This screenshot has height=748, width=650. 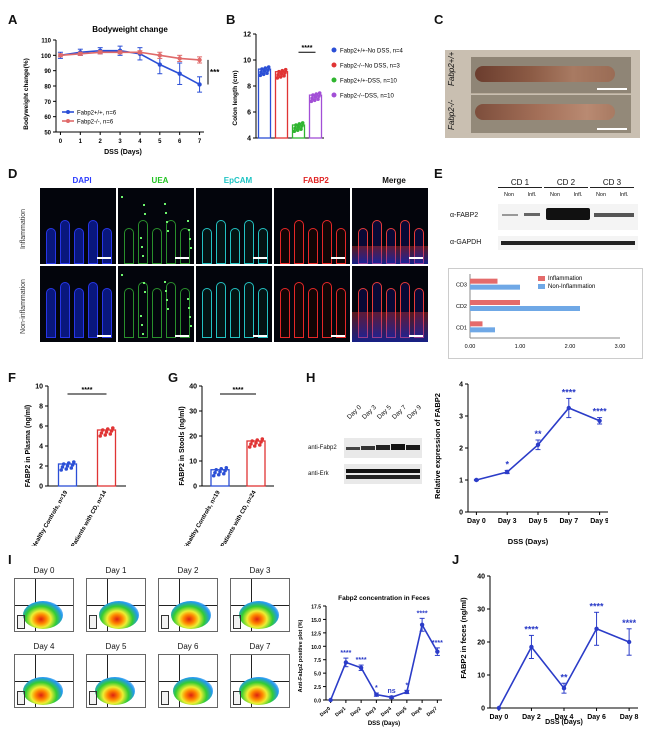 I want to click on blot-lane-label: Infl., so click(x=578, y=195).